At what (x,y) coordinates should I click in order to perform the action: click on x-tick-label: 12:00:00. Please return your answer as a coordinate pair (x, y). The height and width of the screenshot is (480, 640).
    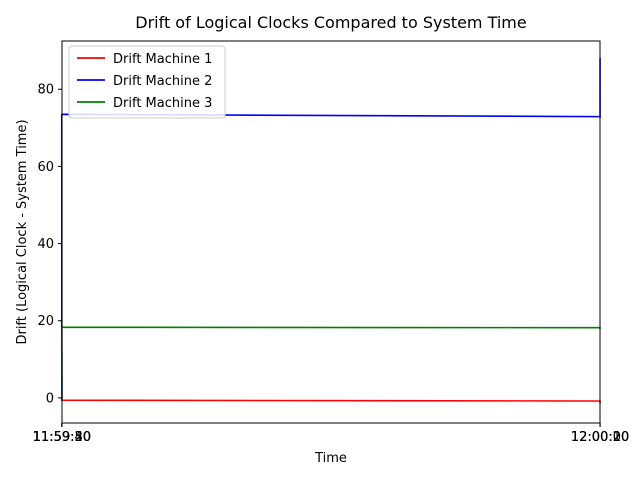
    Looking at the image, I should click on (600, 437).